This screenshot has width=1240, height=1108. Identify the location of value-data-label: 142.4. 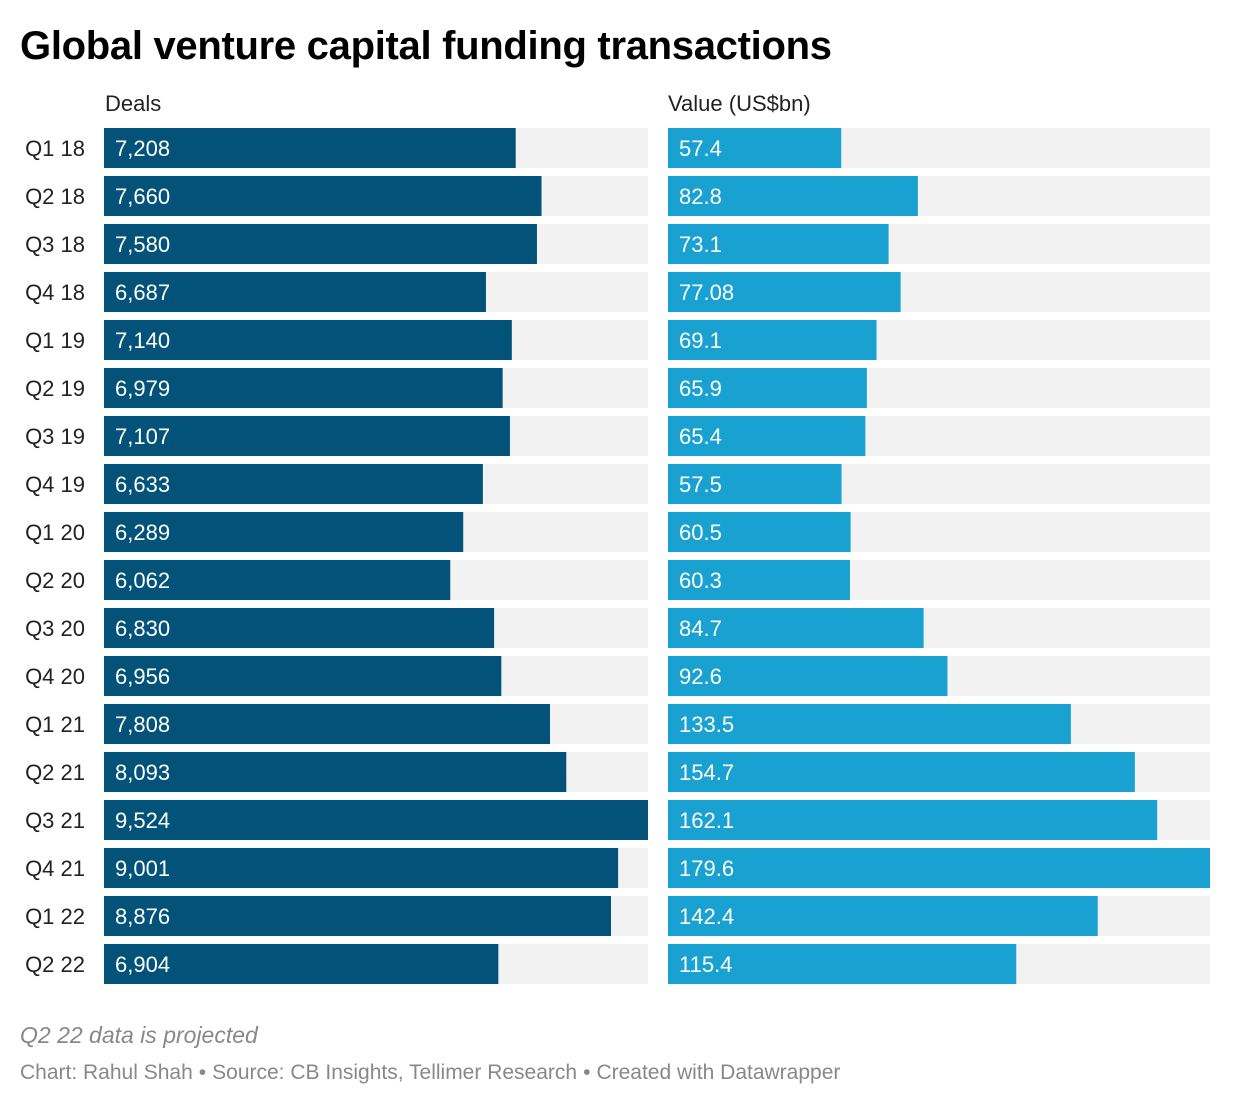
(706, 916).